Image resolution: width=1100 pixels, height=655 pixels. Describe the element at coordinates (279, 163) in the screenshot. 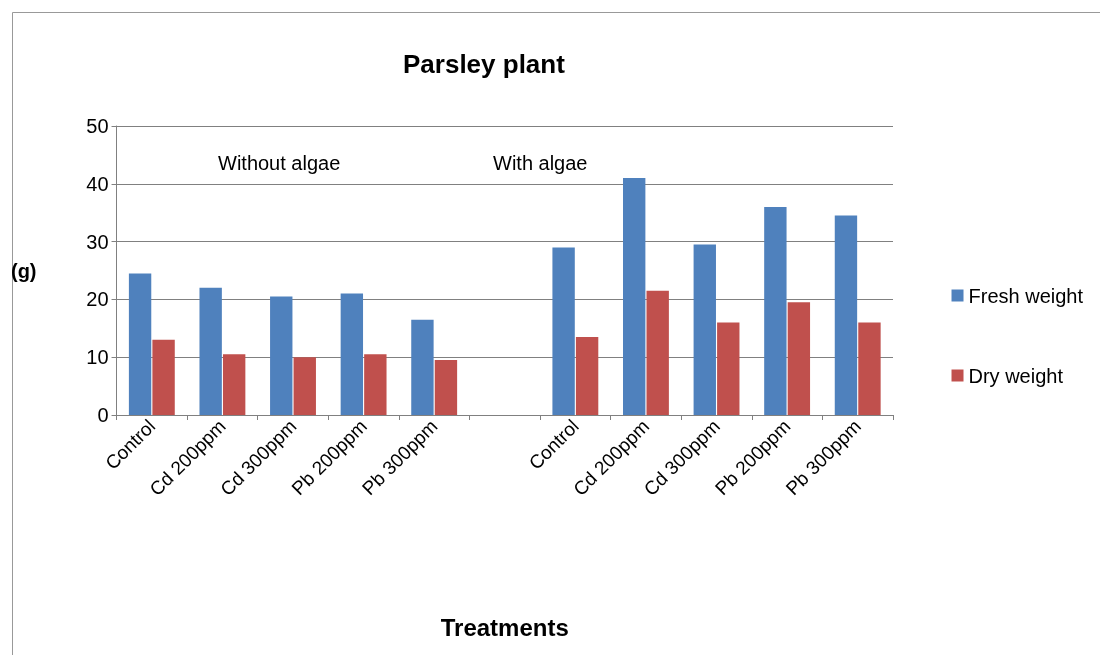

I see `annotation: Without algae` at that location.